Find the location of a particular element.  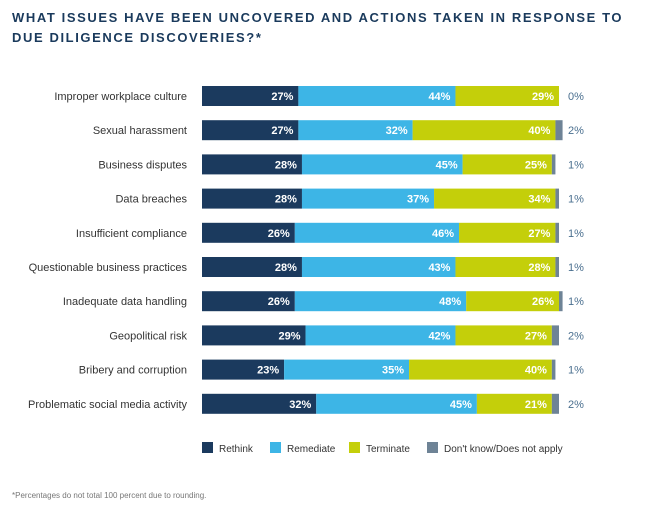

data-label-remediate-geopolitical-risk: 42% is located at coordinates (439, 336).